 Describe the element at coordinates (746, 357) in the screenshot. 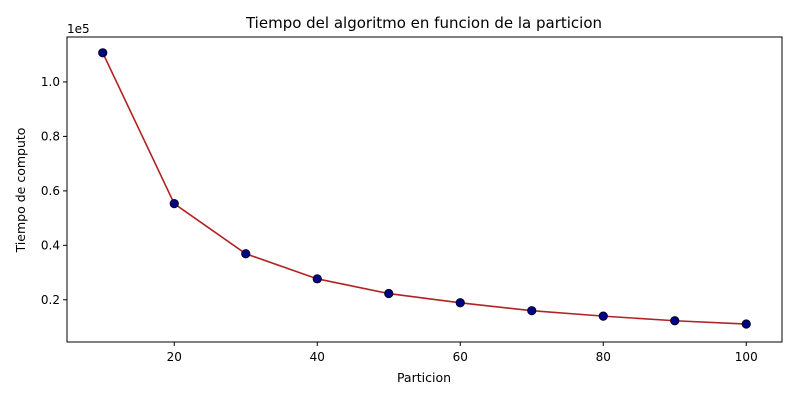

I see `x-tick-label: 100` at that location.